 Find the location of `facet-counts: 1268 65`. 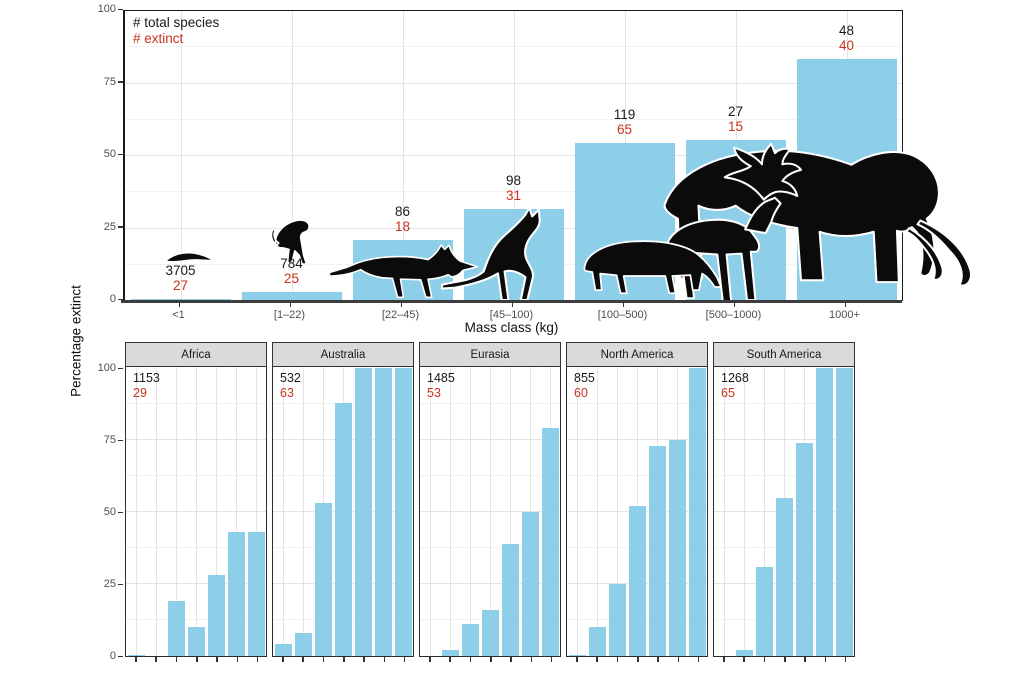

facet-counts: 1268 65 is located at coordinates (735, 385).